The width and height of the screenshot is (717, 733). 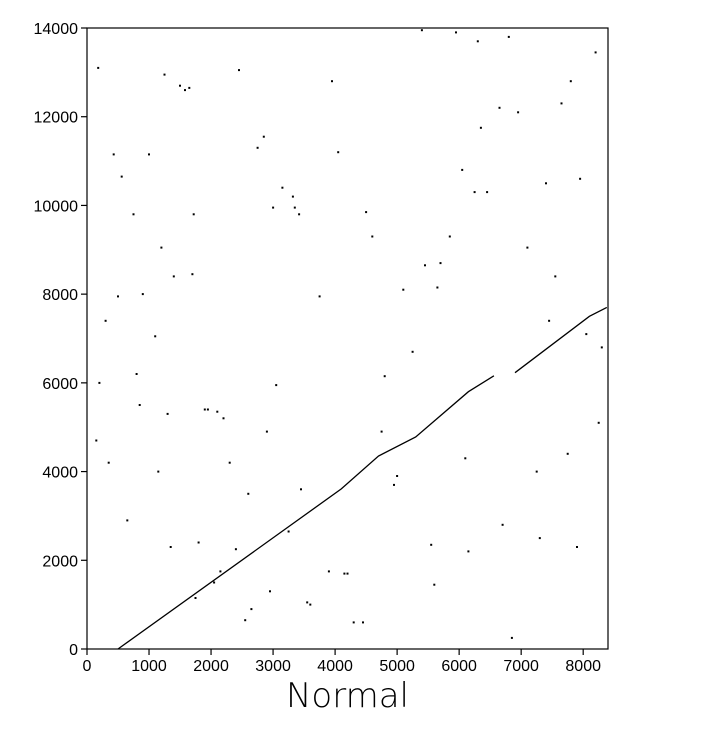 What do you see at coordinates (347, 696) in the screenshot?
I see `x-axis-title: Normal` at bounding box center [347, 696].